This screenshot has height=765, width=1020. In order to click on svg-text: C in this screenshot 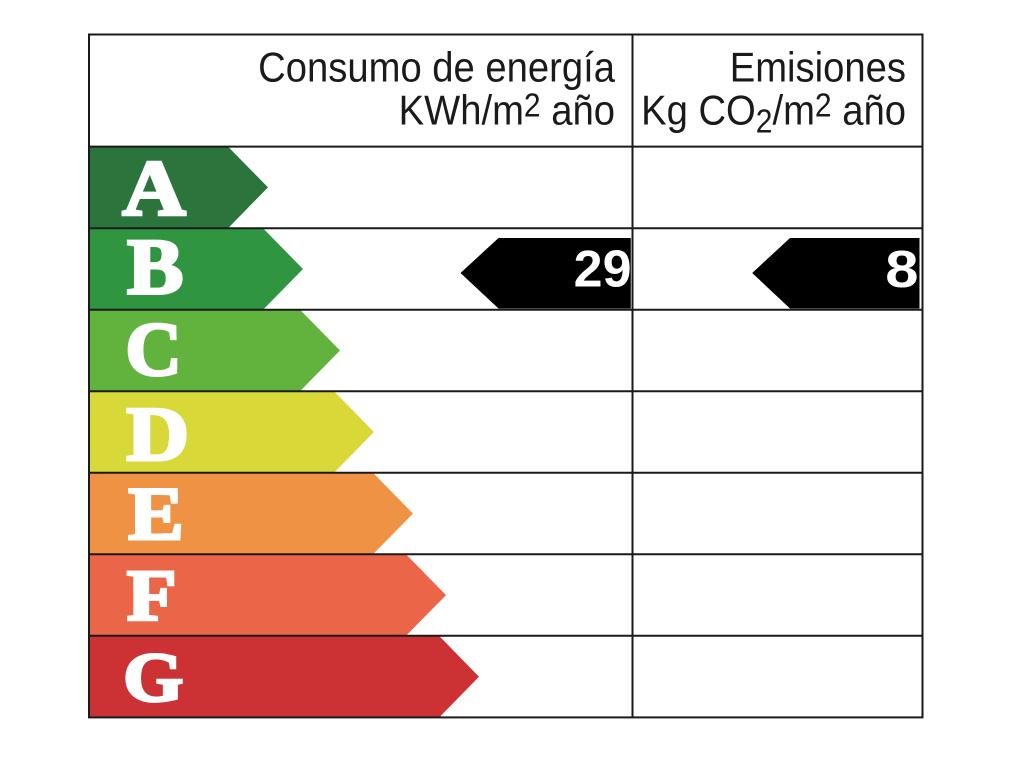, I will do `click(153, 349)`.